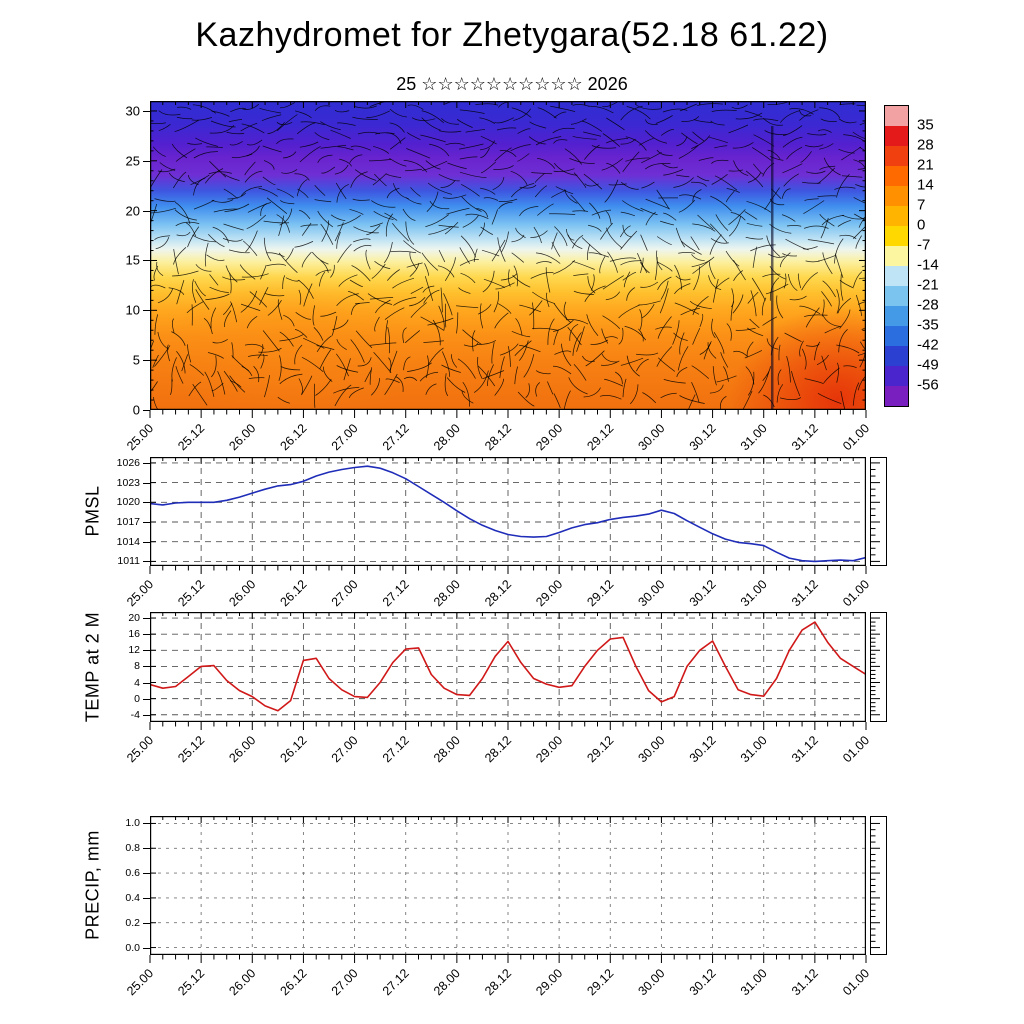 The height and width of the screenshot is (1024, 1024). Describe the element at coordinates (128, 521) in the screenshot. I see `y-tick-label: 1017` at that location.